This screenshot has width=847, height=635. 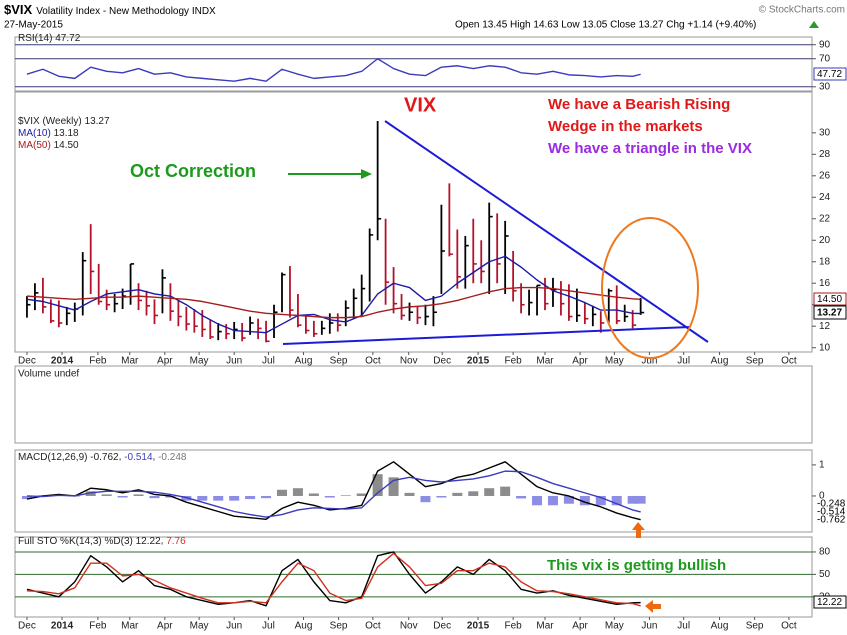 What do you see at coordinates (193, 171) in the screenshot?
I see `annotation: Oct Correction` at bounding box center [193, 171].